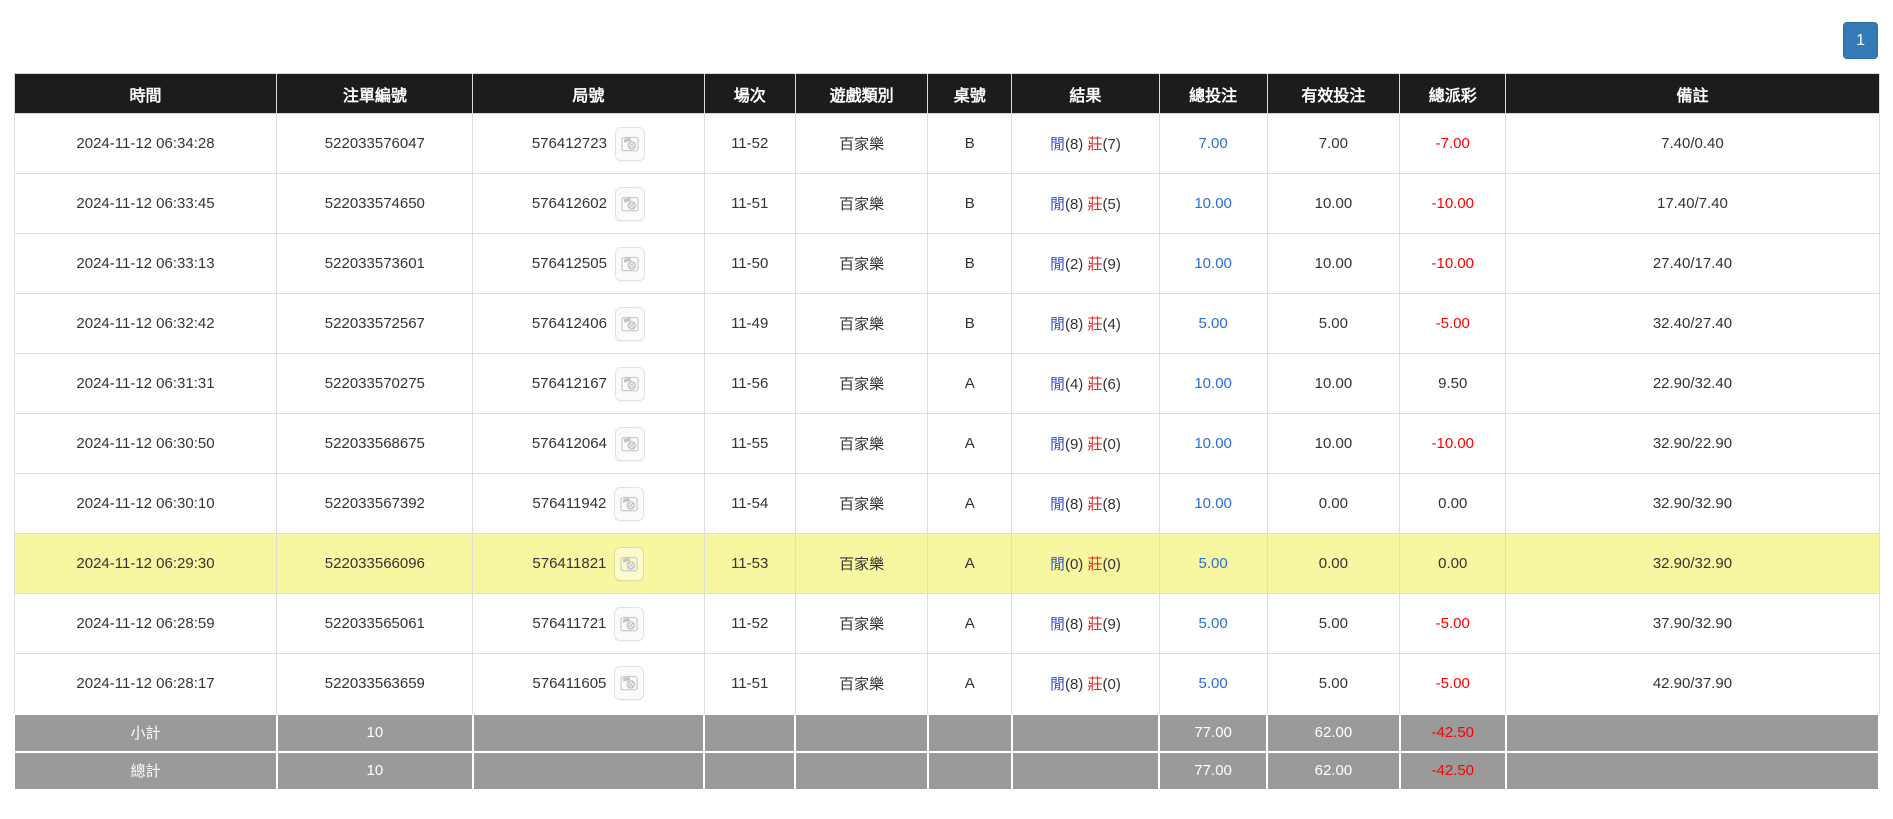 The height and width of the screenshot is (819, 1893). I want to click on result-cell: 閒(2) 莊(9), so click(1085, 263).